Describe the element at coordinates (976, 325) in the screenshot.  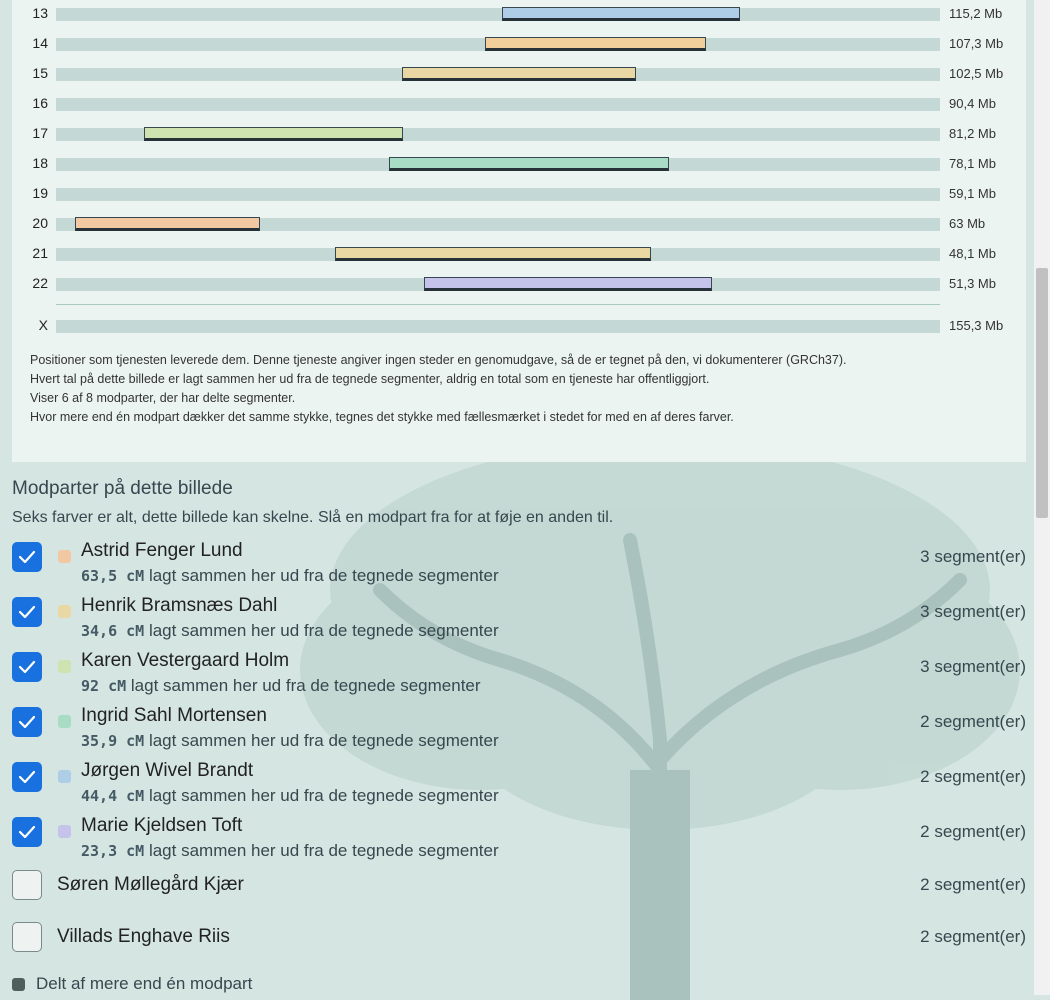
I see `chromosome-size: 155,3 Mb` at that location.